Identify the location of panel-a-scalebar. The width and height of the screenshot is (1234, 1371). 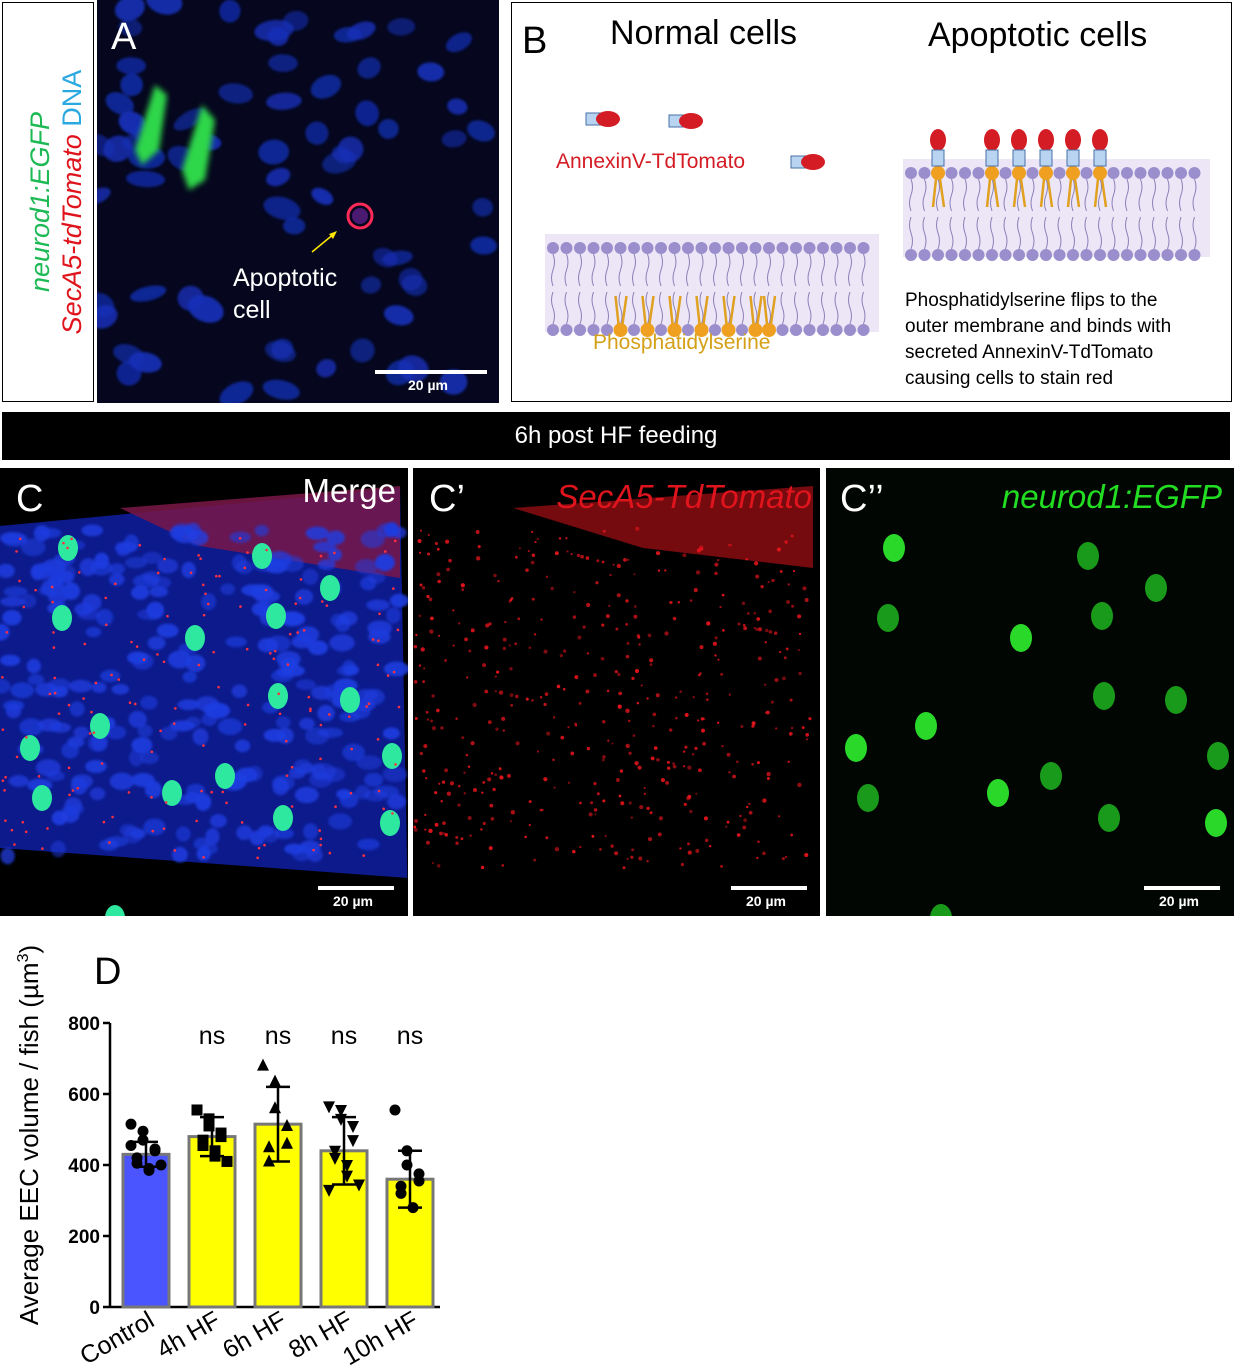
(431, 372).